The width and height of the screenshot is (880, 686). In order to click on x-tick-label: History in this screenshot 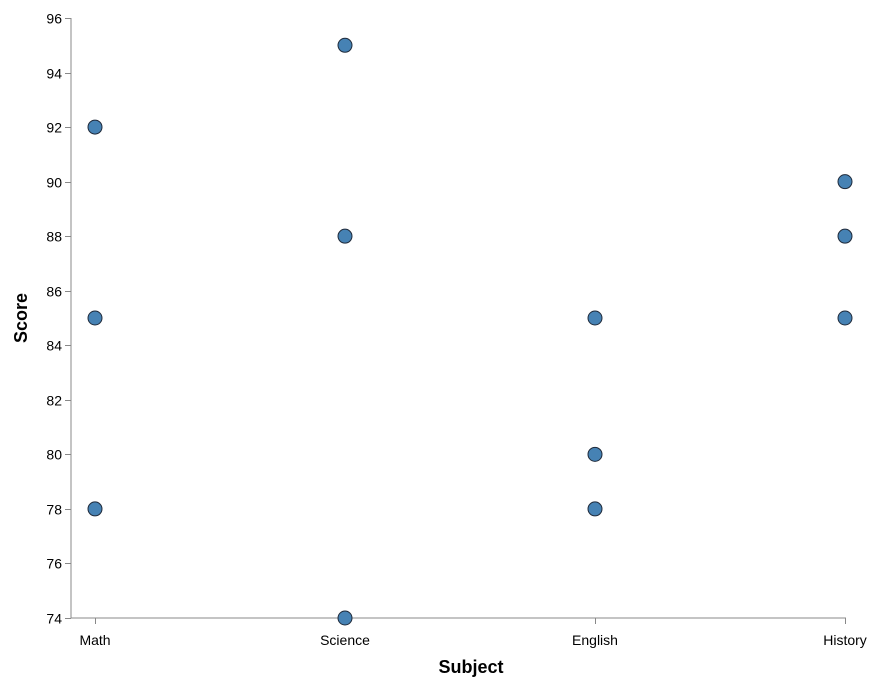, I will do `click(845, 640)`.